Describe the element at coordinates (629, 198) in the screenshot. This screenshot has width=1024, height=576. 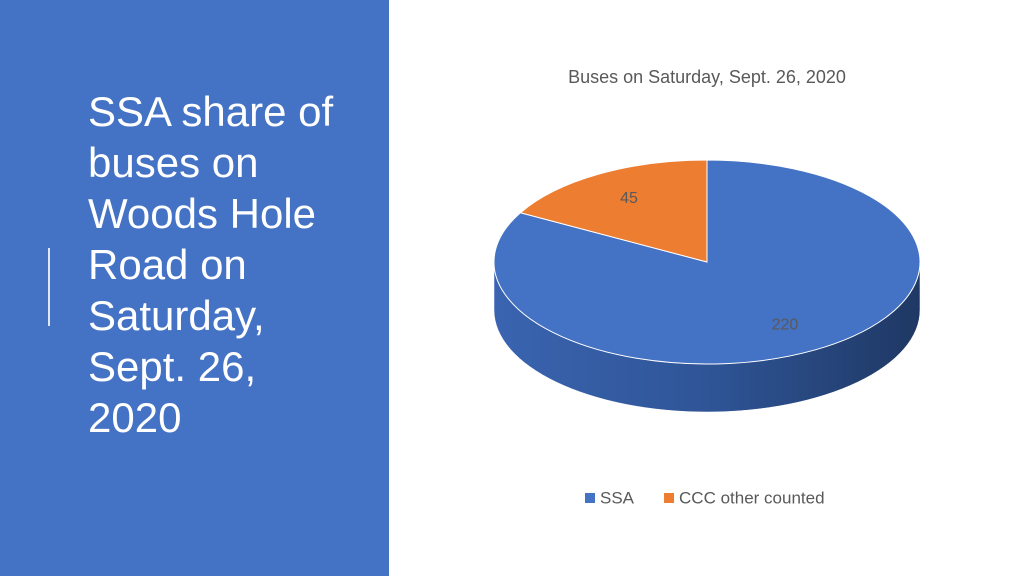
I see `data-label: 45` at that location.